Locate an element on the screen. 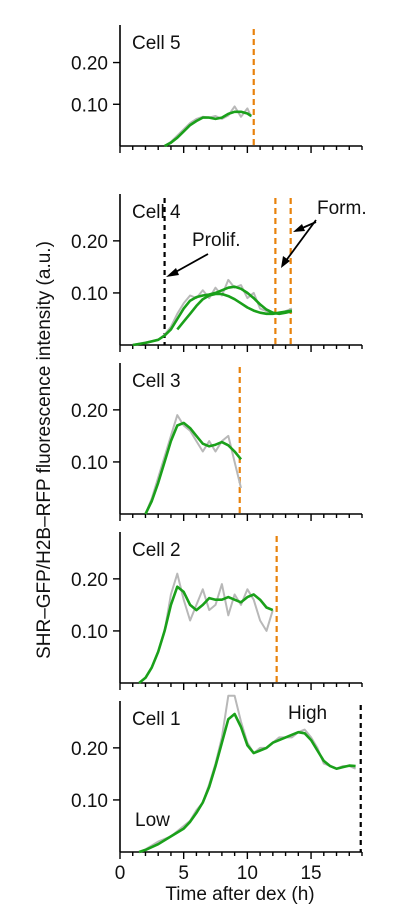  prolif-annotation: Prolif. is located at coordinates (216, 240).